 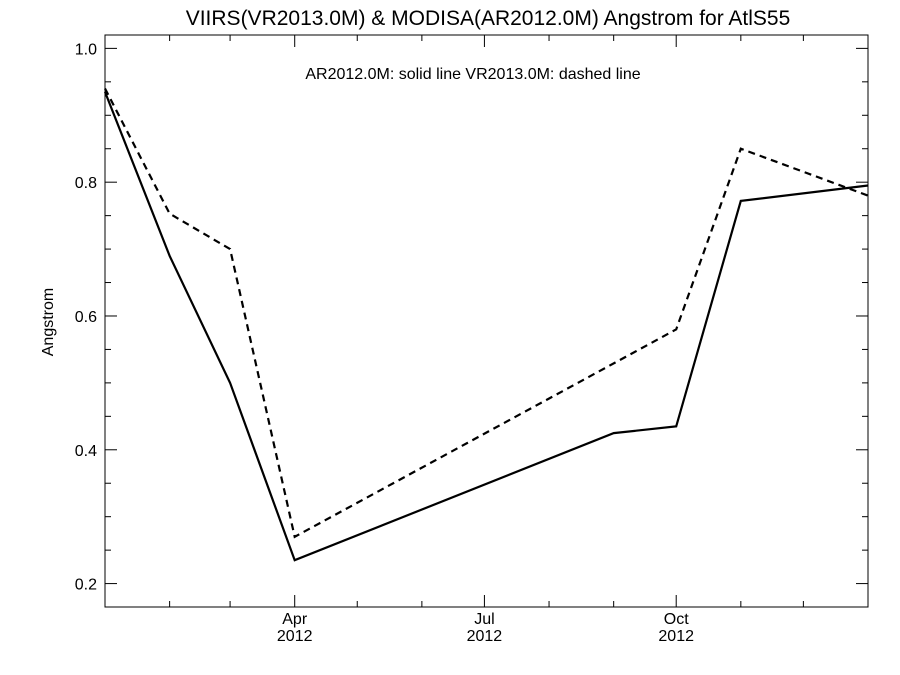 I want to click on y-tick-label: 0.2, so click(x=86, y=585).